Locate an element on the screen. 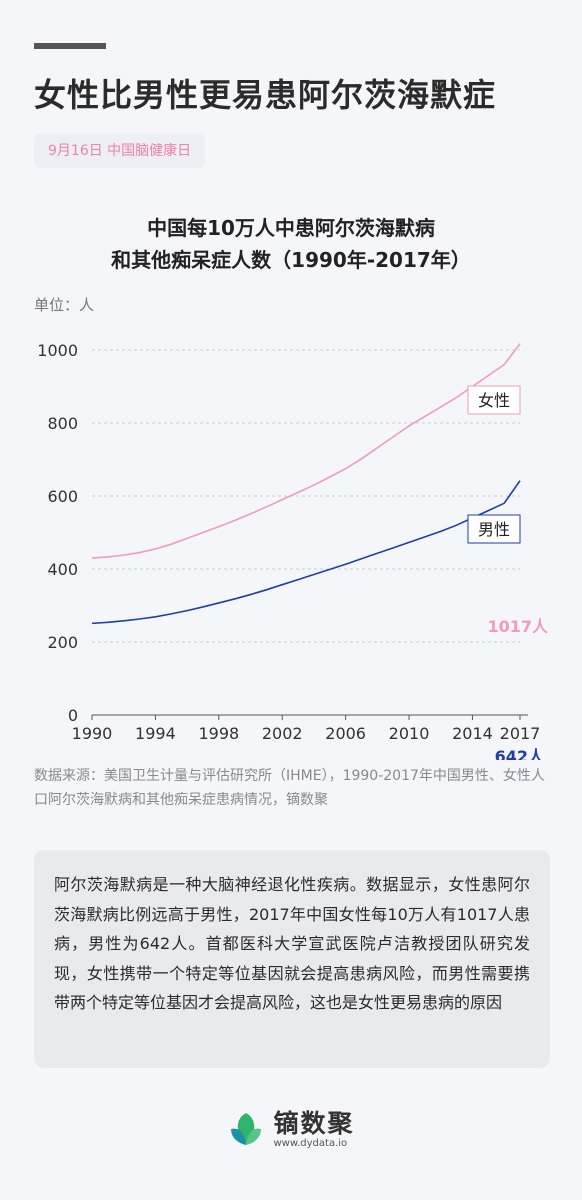 This screenshot has height=1200, width=582. x-tick-label-2002: 2002 is located at coordinates (282, 733).